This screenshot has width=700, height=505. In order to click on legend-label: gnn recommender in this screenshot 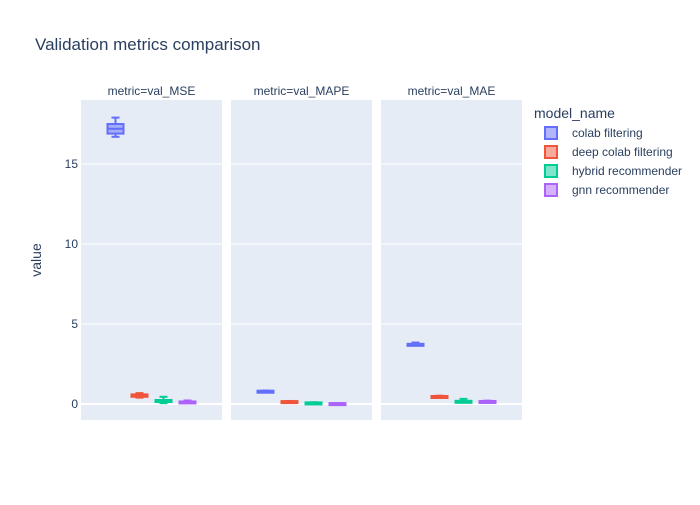, I will do `click(620, 190)`.